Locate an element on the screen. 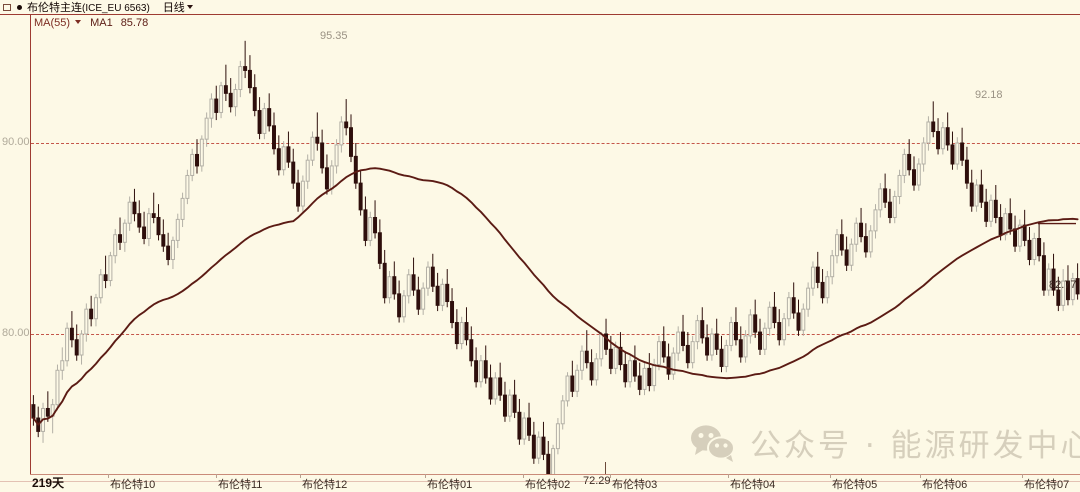 This screenshot has width=1080, height=492. low-price-label: 72.29 is located at coordinates (597, 481).